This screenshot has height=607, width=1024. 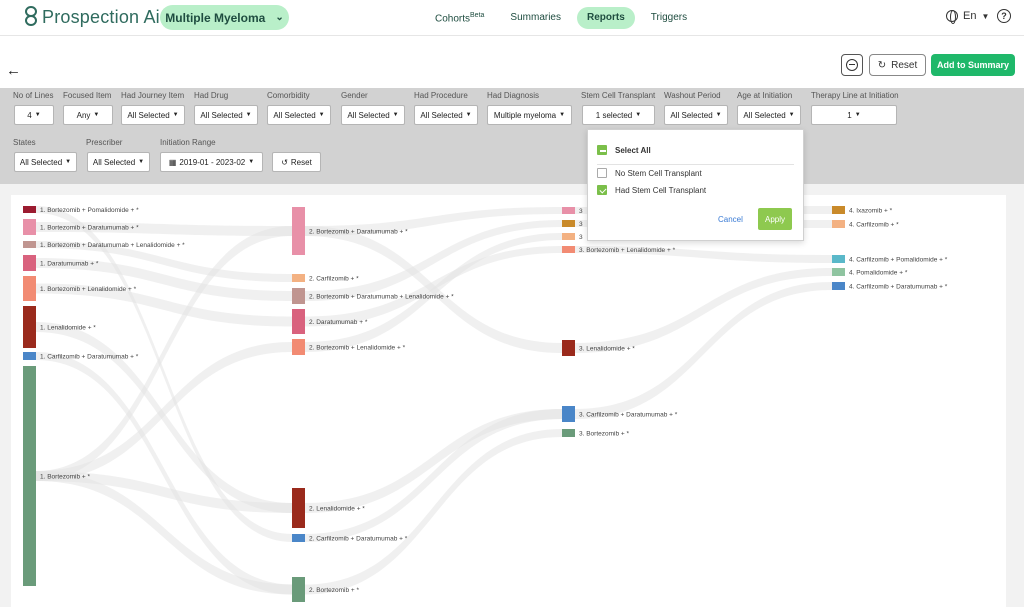 I want to click on language-selector: En ▼, so click(x=967, y=17).